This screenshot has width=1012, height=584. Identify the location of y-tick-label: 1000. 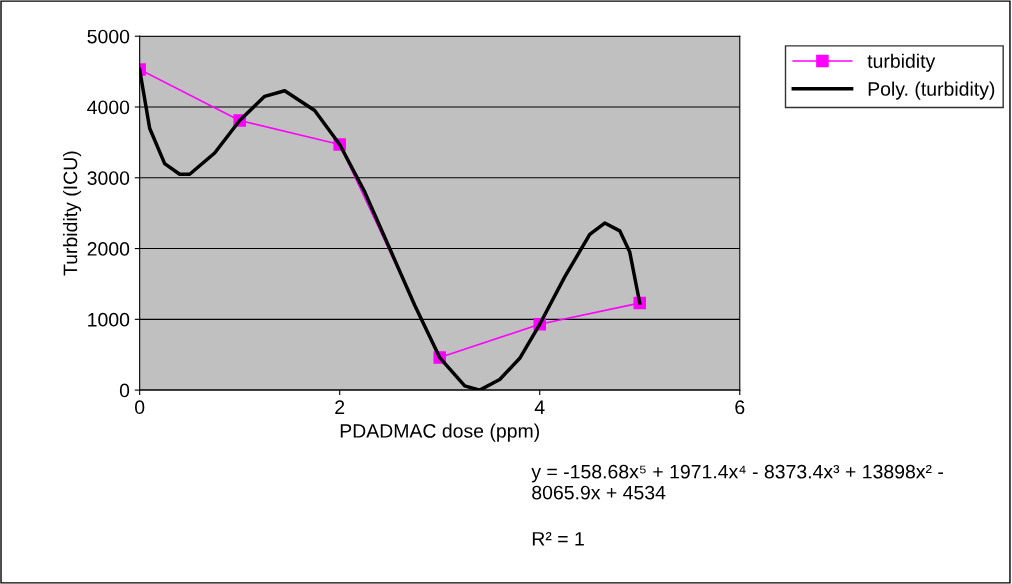
(109, 319).